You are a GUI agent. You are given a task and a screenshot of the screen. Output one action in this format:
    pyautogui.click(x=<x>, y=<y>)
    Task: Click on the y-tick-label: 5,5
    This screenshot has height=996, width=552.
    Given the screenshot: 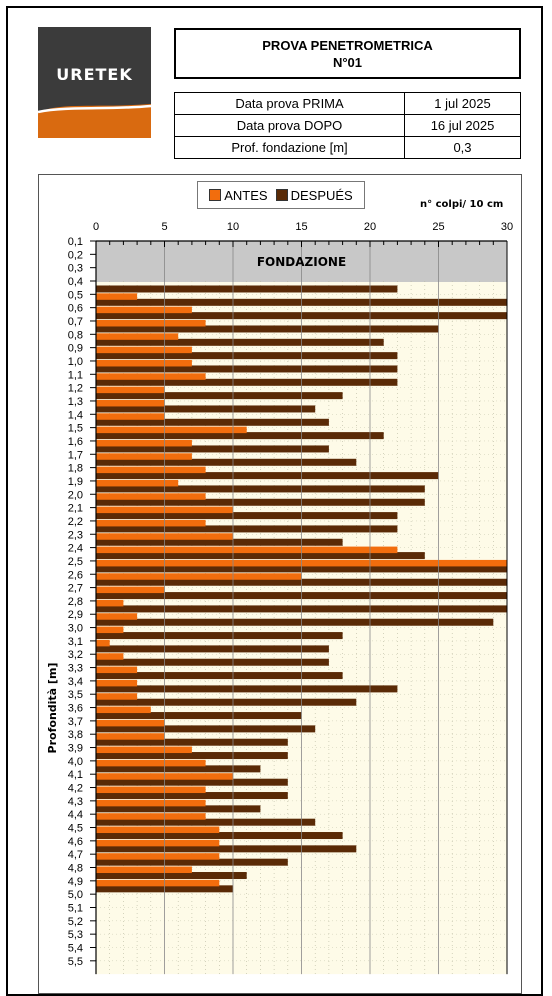 What is the action you would take?
    pyautogui.click(x=75, y=962)
    